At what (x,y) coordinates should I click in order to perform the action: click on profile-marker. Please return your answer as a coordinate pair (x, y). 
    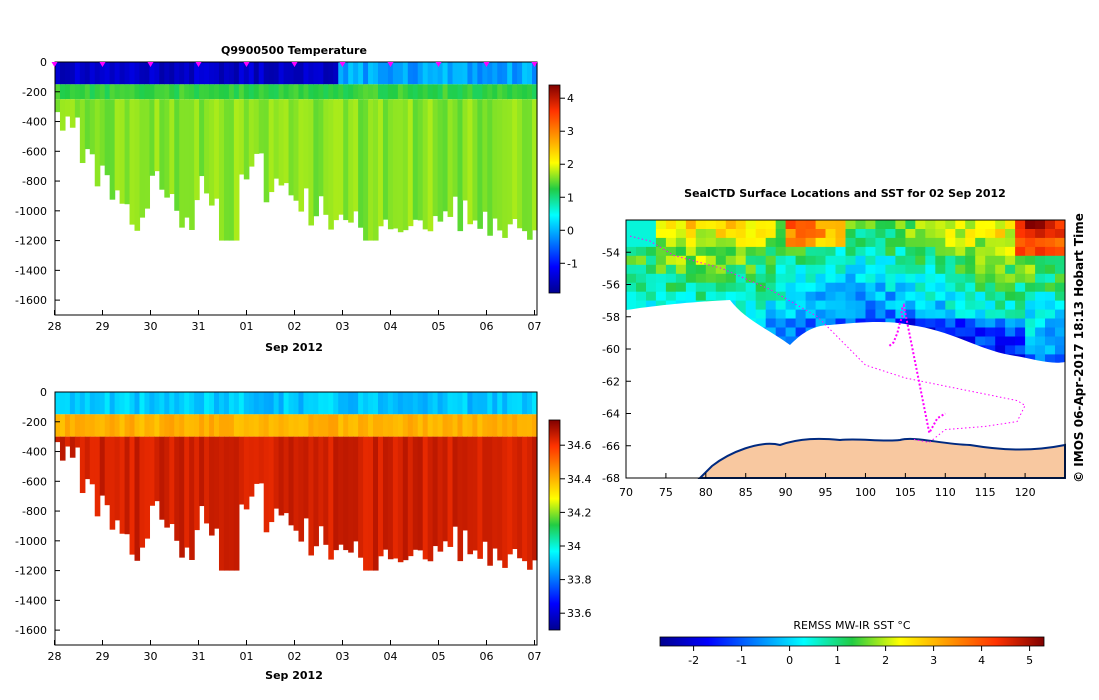
    Looking at the image, I should click on (198, 64).